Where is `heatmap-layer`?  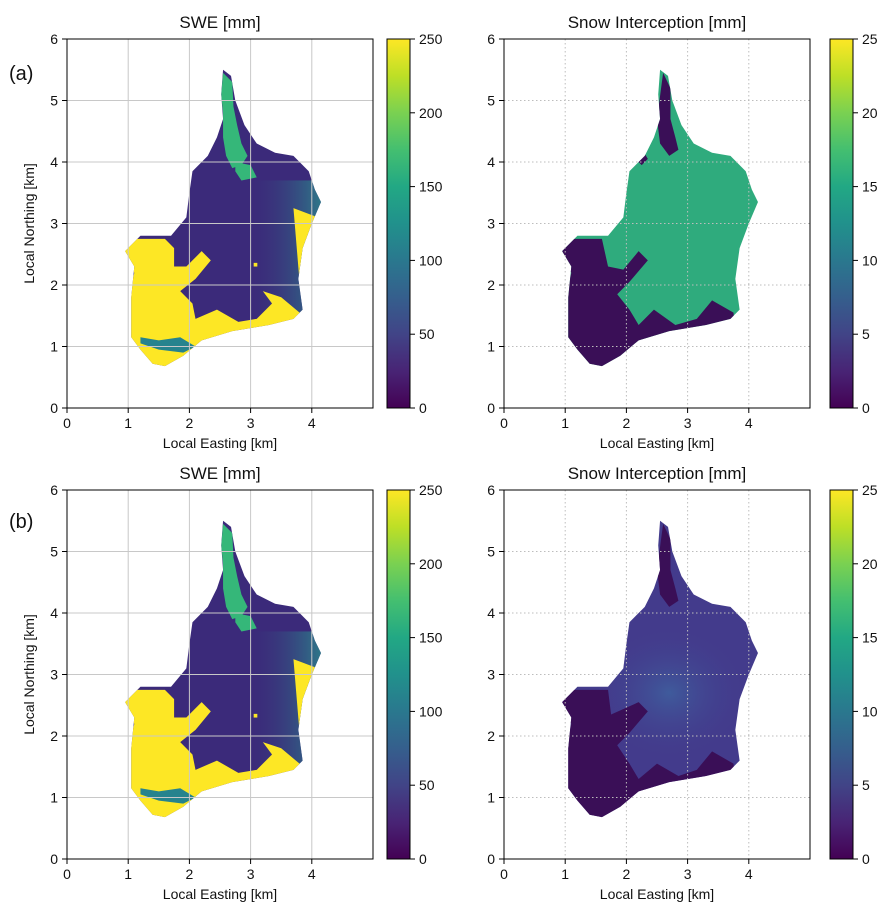 heatmap-layer is located at coordinates (660, 669).